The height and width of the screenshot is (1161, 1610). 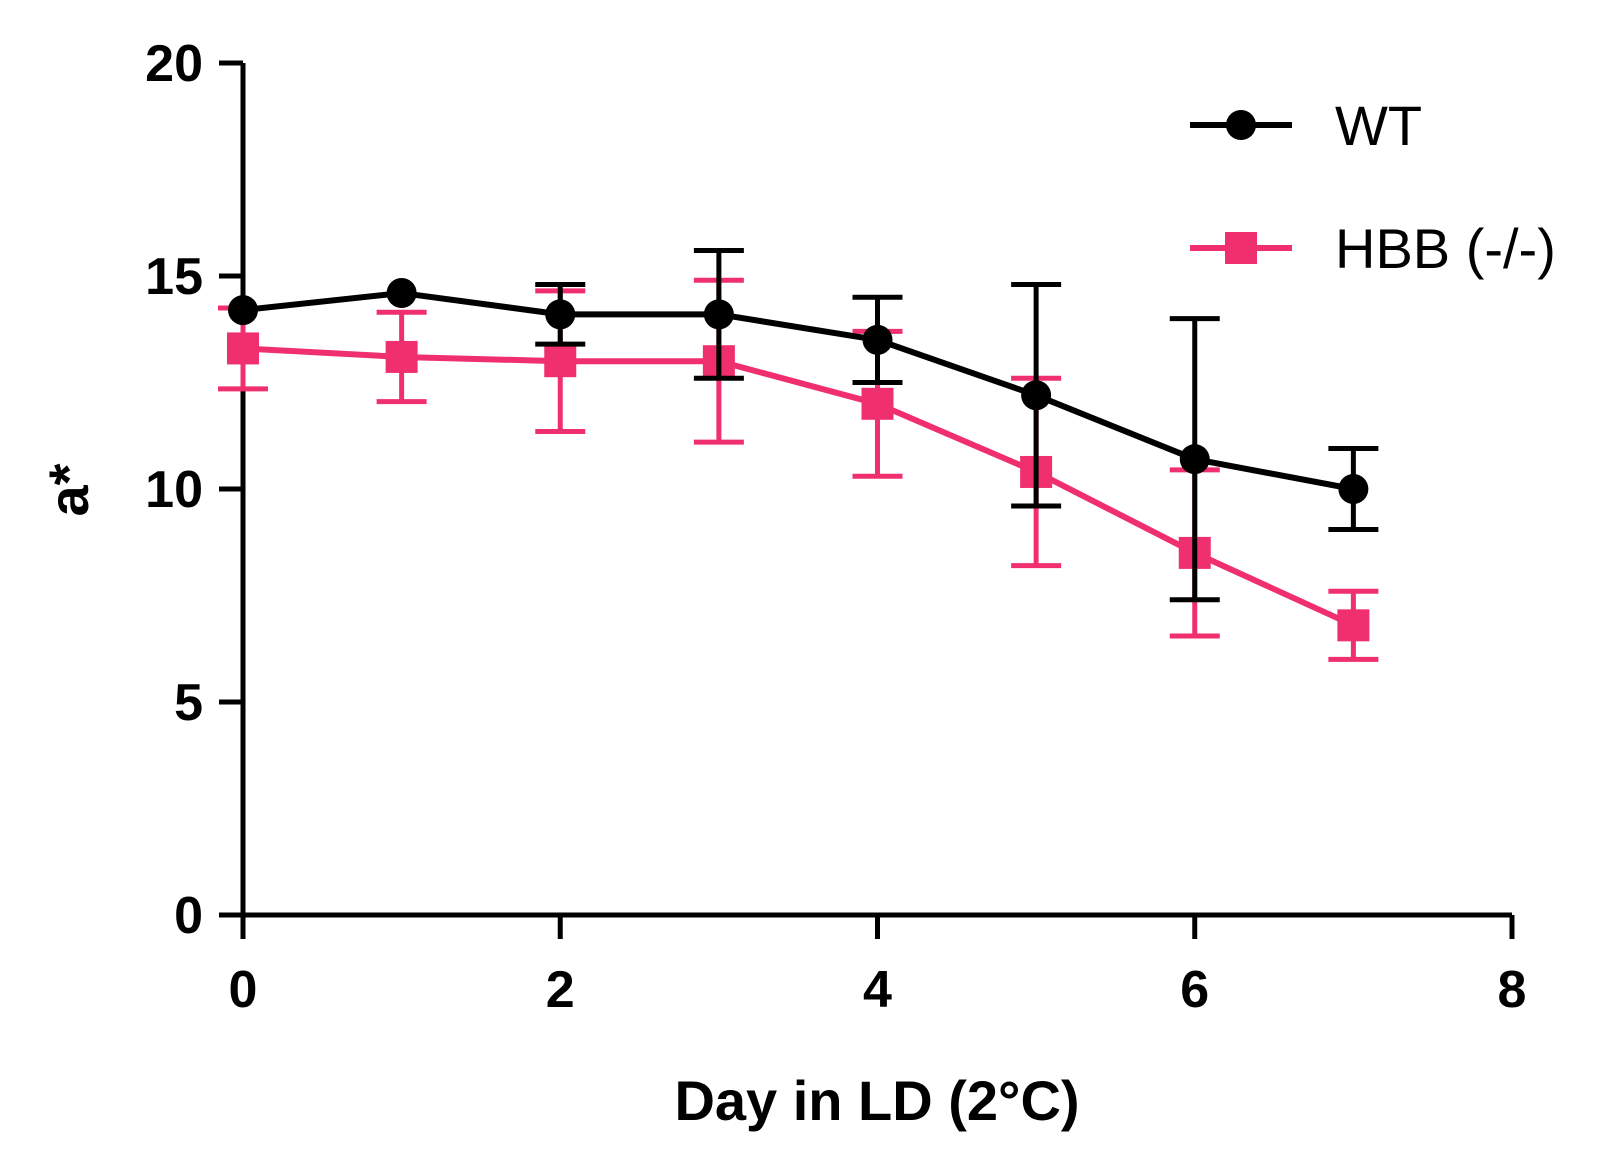 I want to click on legend-item-wt: WT, so click(x=1306, y=125).